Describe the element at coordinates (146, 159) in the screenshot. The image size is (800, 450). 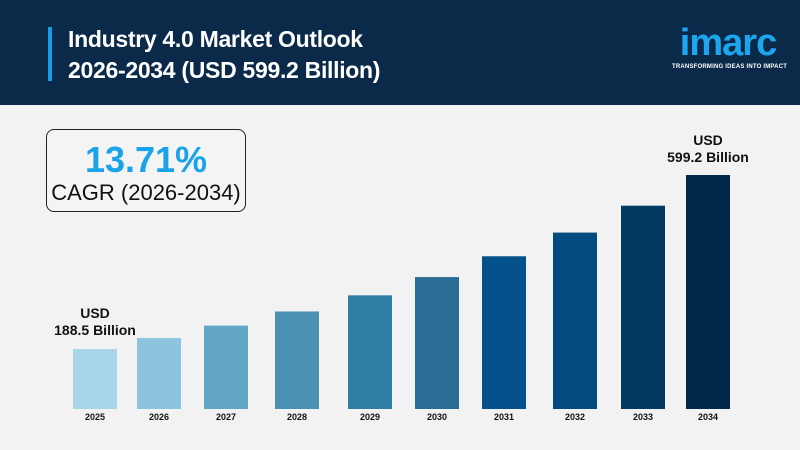
I see `cagr-value: 13.71%` at that location.